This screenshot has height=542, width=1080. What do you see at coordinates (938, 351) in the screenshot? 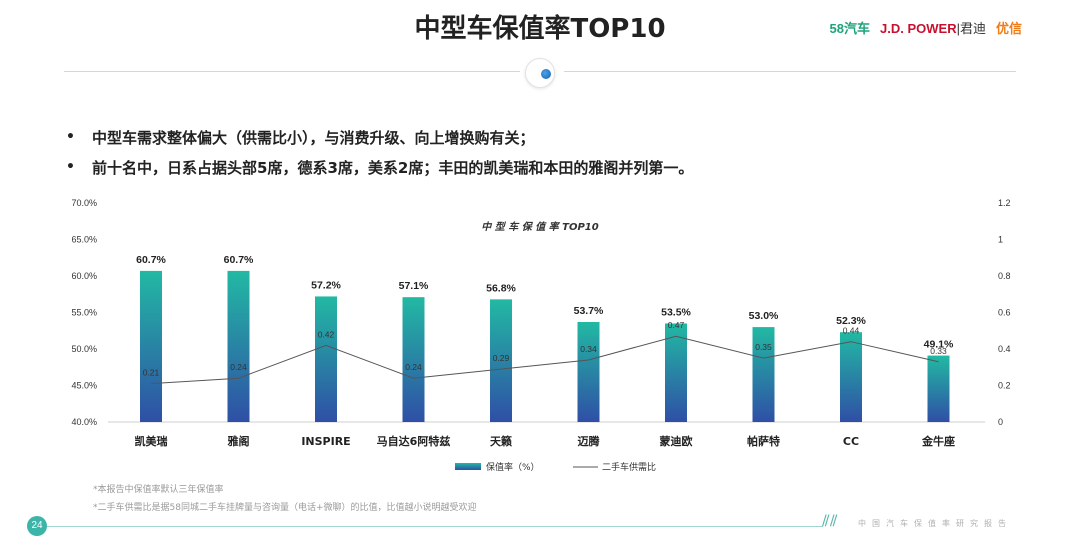
I see `line-value-label: 0.33` at bounding box center [938, 351].